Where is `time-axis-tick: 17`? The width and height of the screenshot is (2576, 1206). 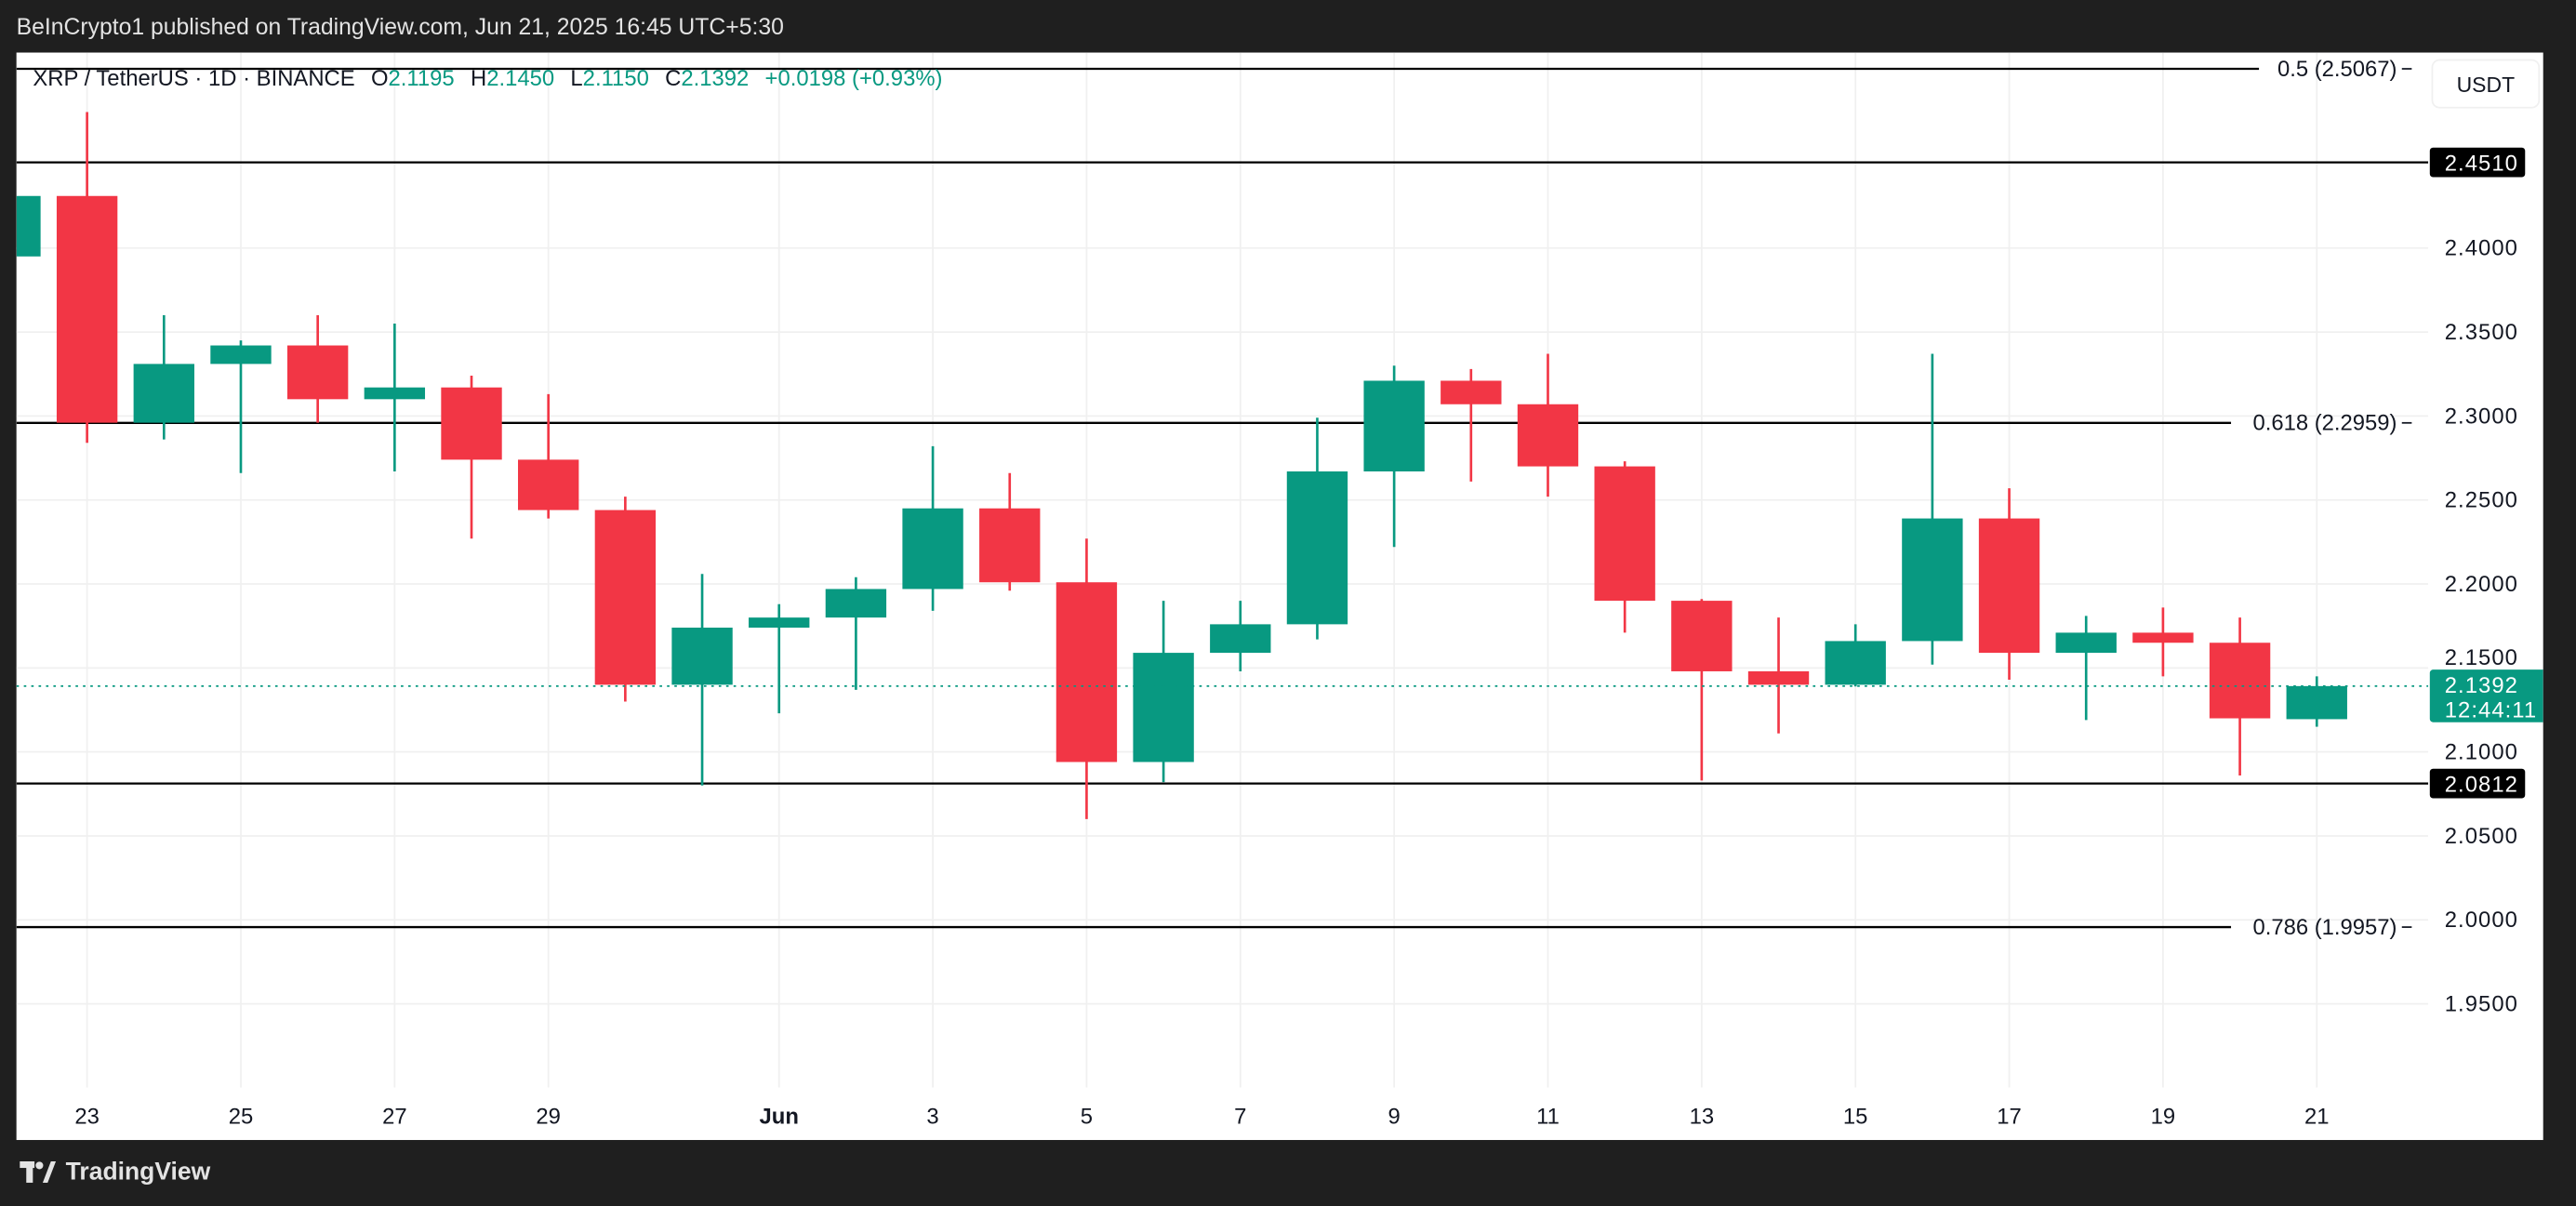 time-axis-tick: 17 is located at coordinates (2009, 1116).